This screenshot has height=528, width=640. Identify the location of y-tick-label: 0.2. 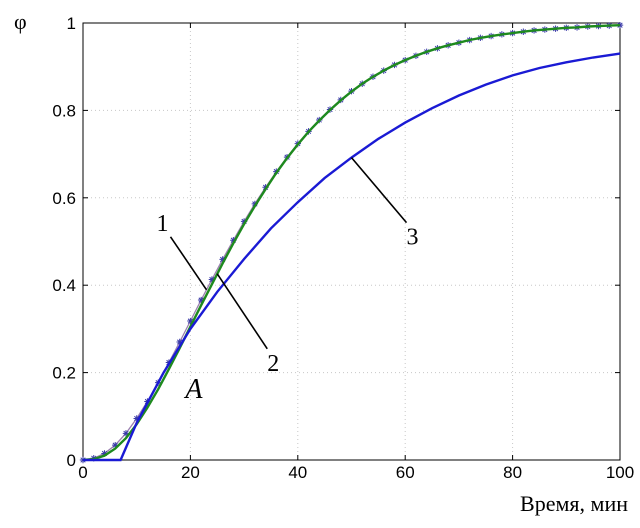
(64, 373).